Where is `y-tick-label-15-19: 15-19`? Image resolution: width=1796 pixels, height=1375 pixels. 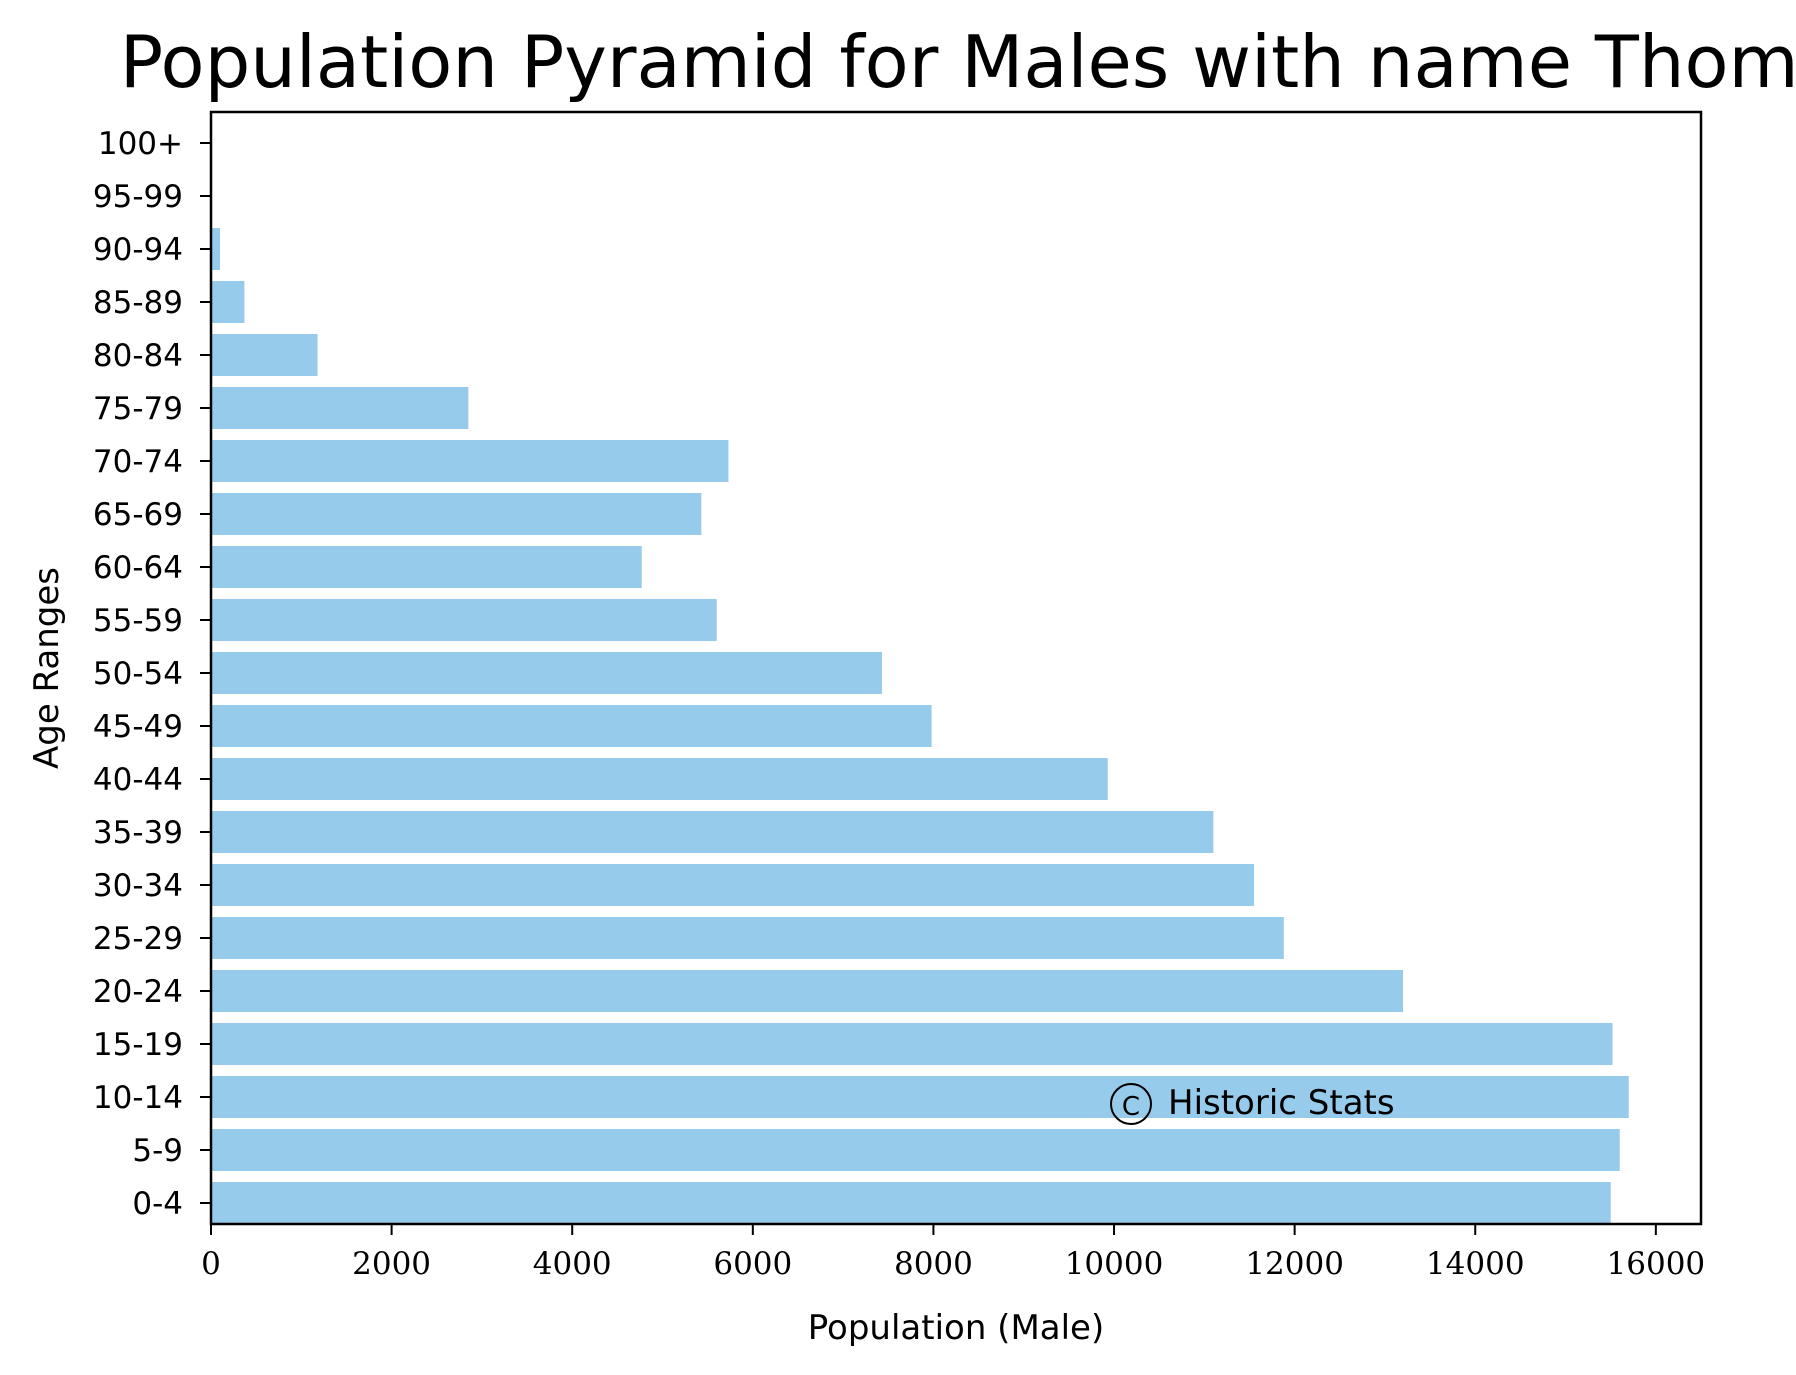 y-tick-label-15-19: 15-19 is located at coordinates (138, 1045).